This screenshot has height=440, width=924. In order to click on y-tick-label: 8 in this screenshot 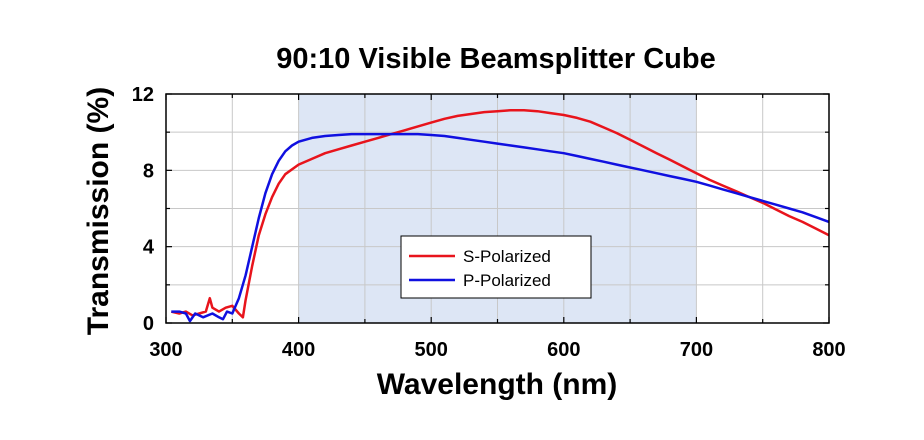, I will do `click(148, 171)`.